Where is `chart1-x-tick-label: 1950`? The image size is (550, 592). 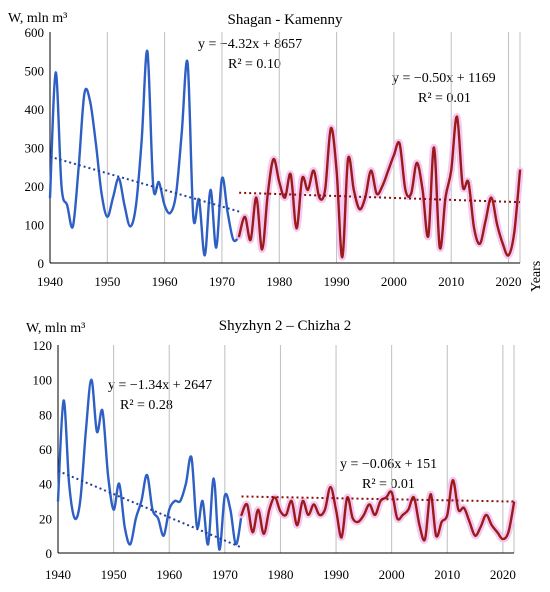 chart1-x-tick-label: 1950 is located at coordinates (107, 281).